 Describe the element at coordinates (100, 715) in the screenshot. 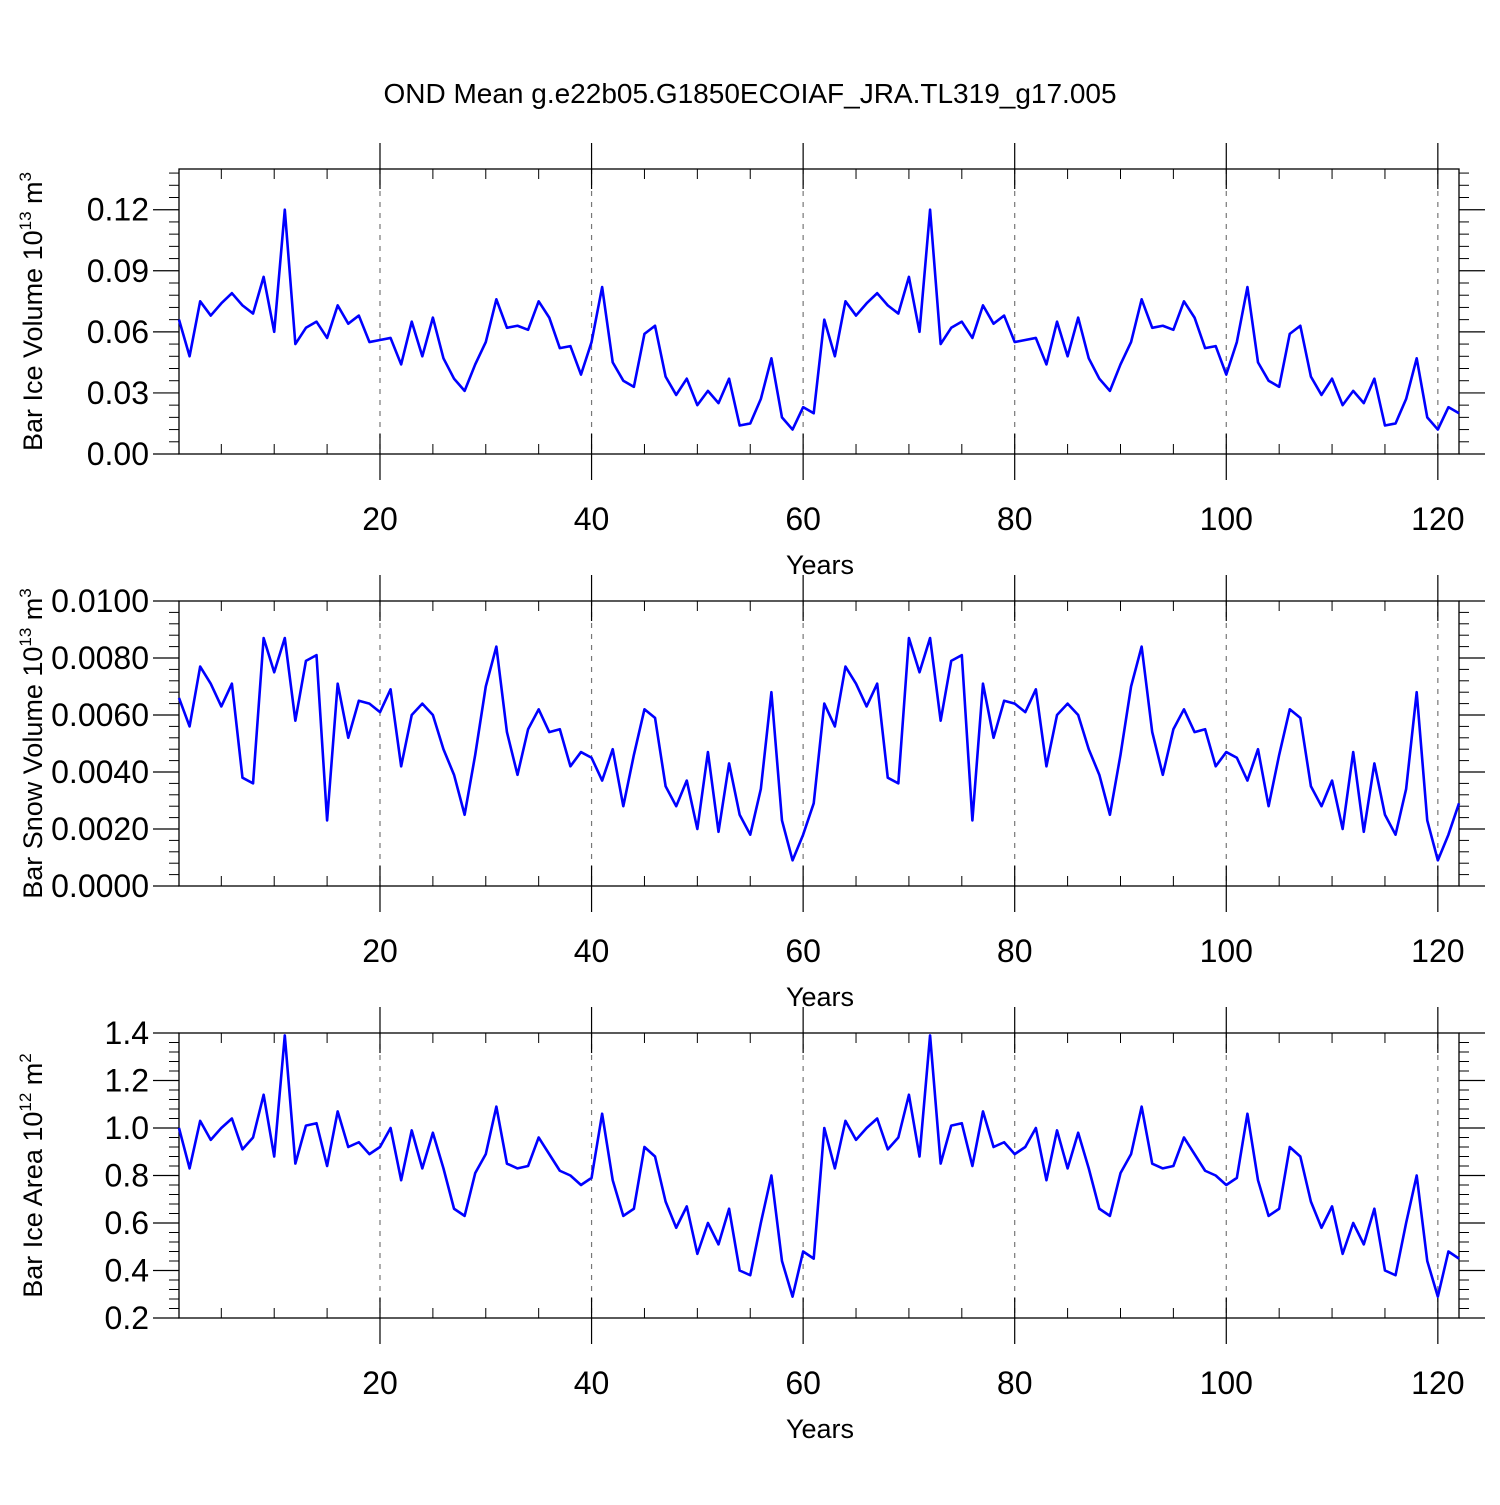

I see `y-tick-label: 0.0060` at that location.